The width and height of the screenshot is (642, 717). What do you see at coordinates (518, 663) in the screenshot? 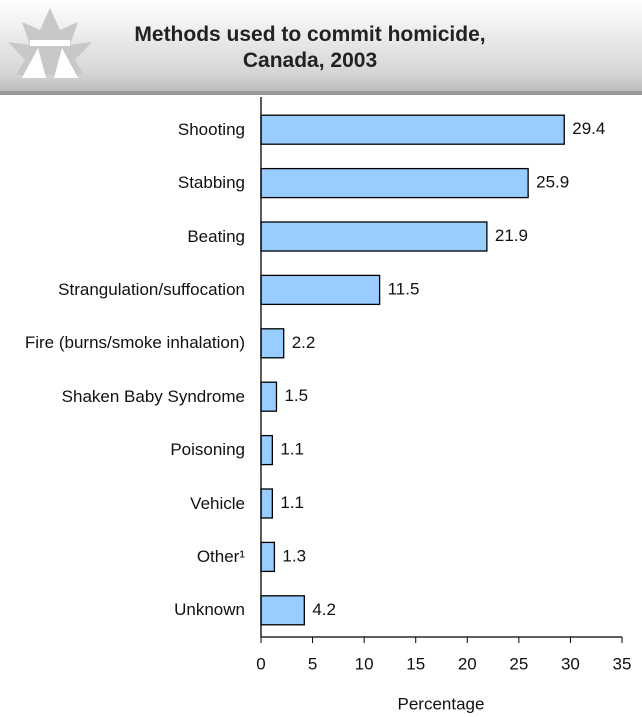
I see `x-tick-label: 25` at bounding box center [518, 663].